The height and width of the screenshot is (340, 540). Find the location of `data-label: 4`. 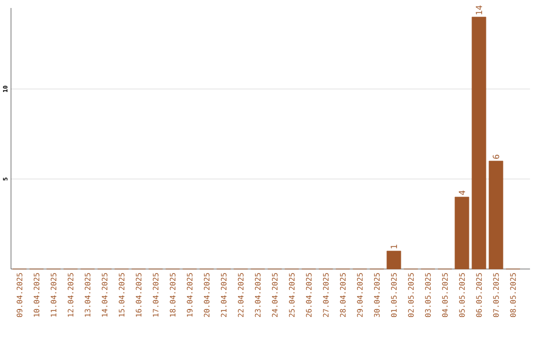

data-label: 4 is located at coordinates (462, 192).